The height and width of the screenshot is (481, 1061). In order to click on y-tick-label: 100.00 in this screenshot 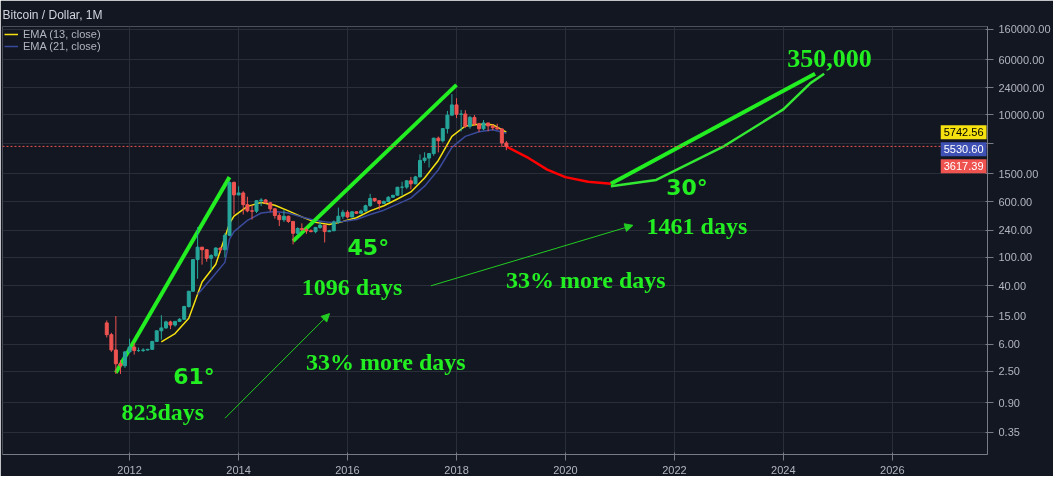, I will do `click(1015, 257)`.